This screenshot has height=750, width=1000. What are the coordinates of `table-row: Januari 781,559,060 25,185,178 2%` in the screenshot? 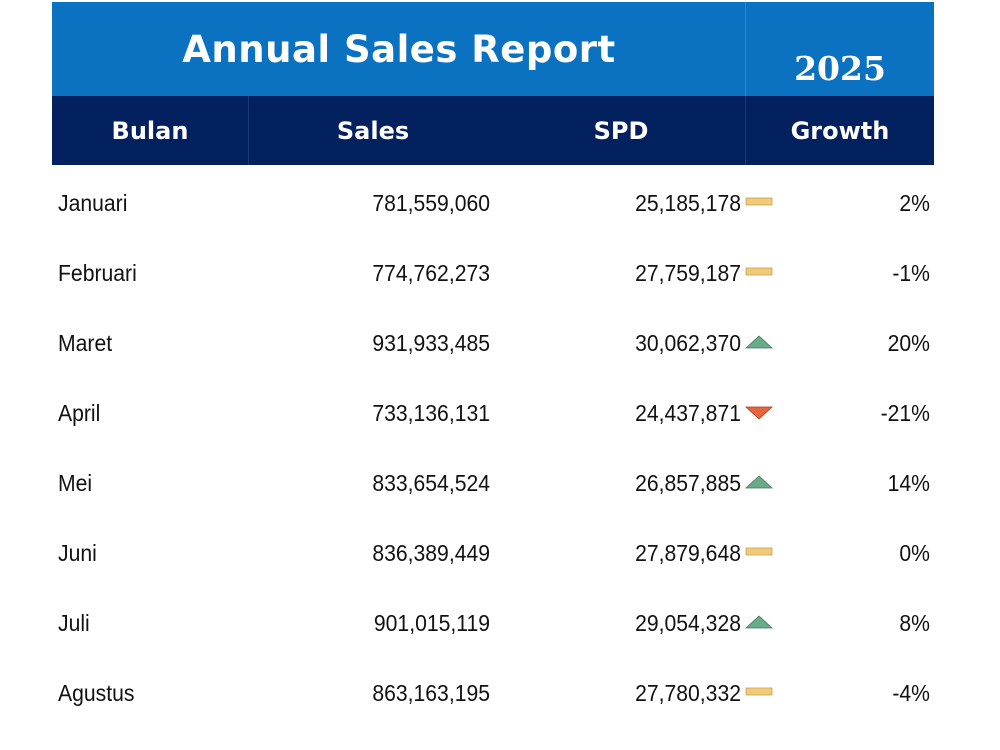 It's located at (493, 203).